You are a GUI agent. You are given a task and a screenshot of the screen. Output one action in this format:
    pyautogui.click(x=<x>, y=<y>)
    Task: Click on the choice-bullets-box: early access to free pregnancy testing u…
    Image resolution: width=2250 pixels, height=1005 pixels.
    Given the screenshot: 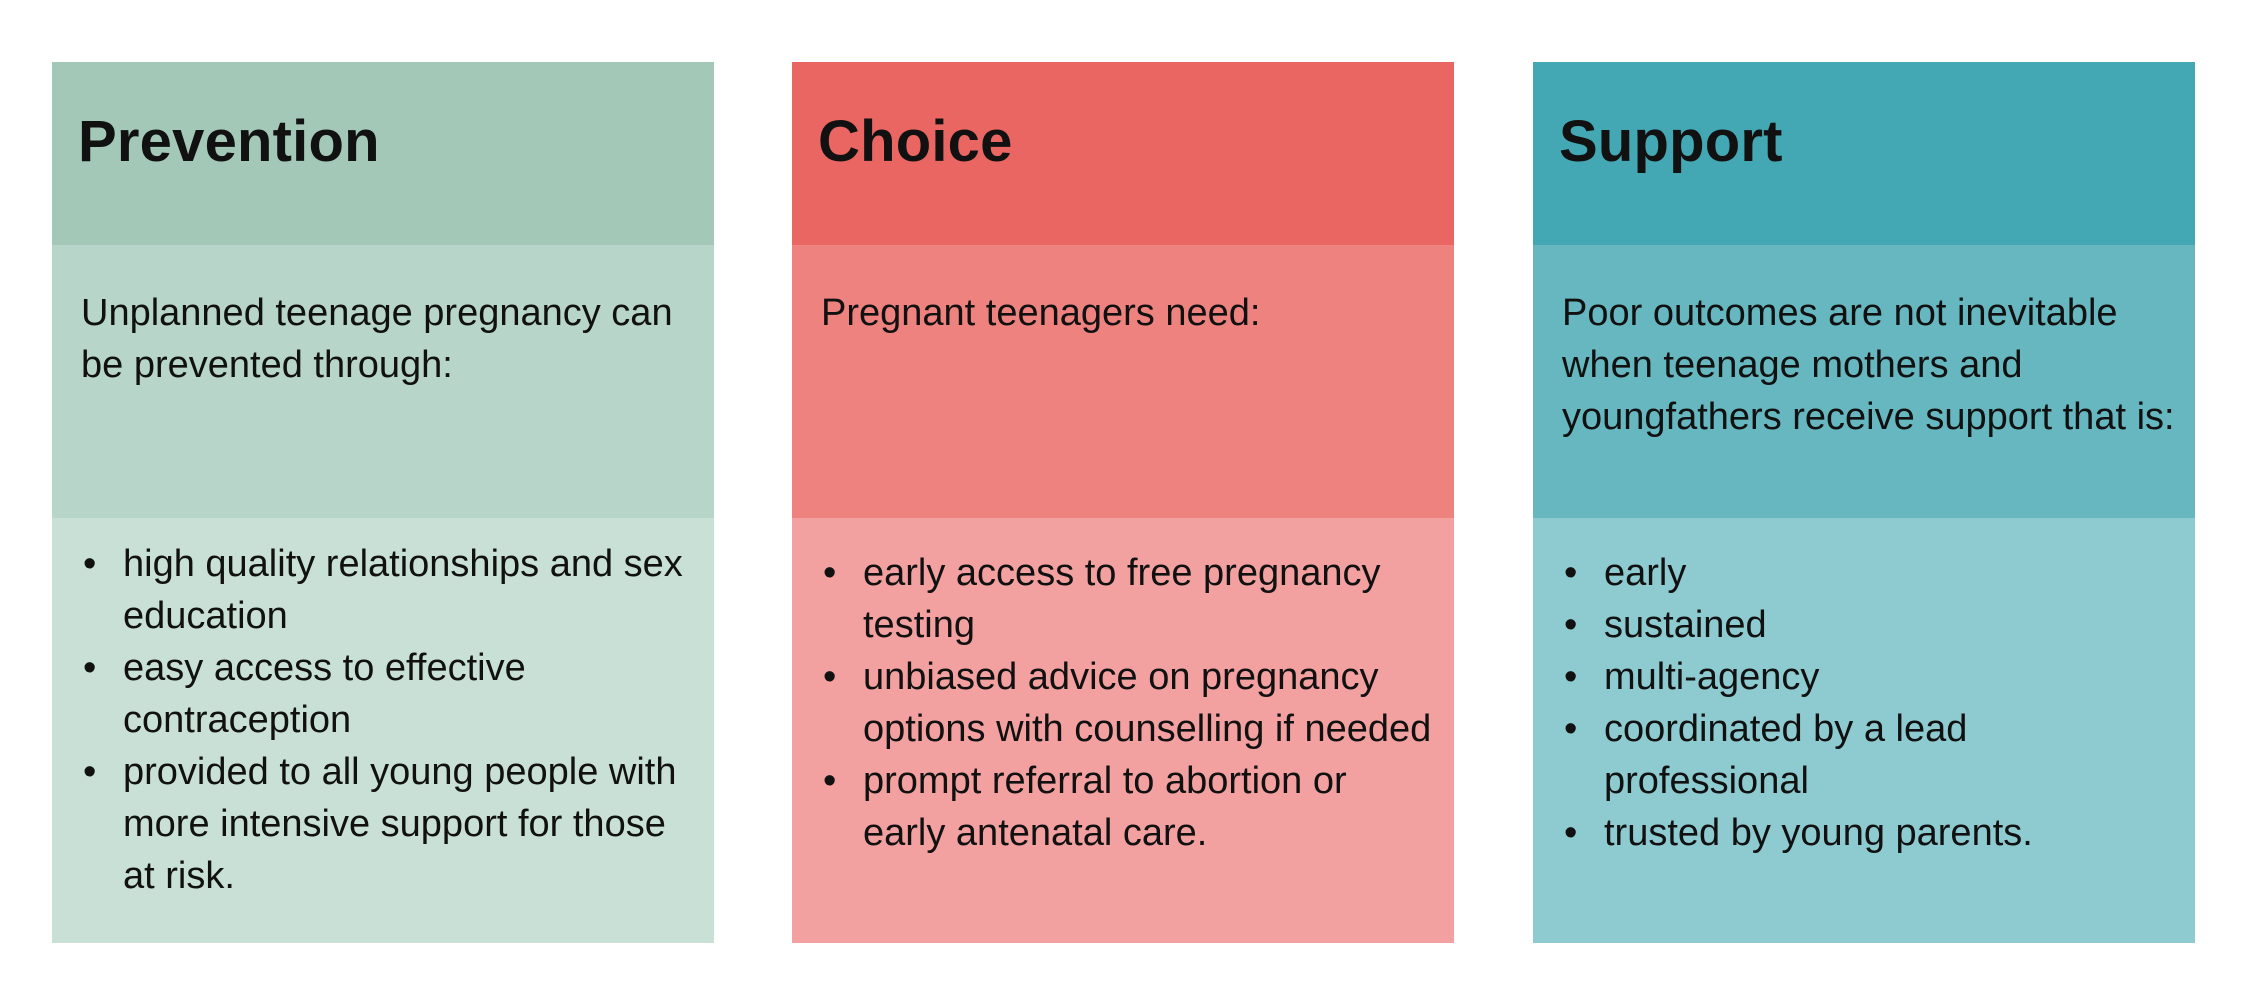 What is the action you would take?
    pyautogui.click(x=1123, y=730)
    